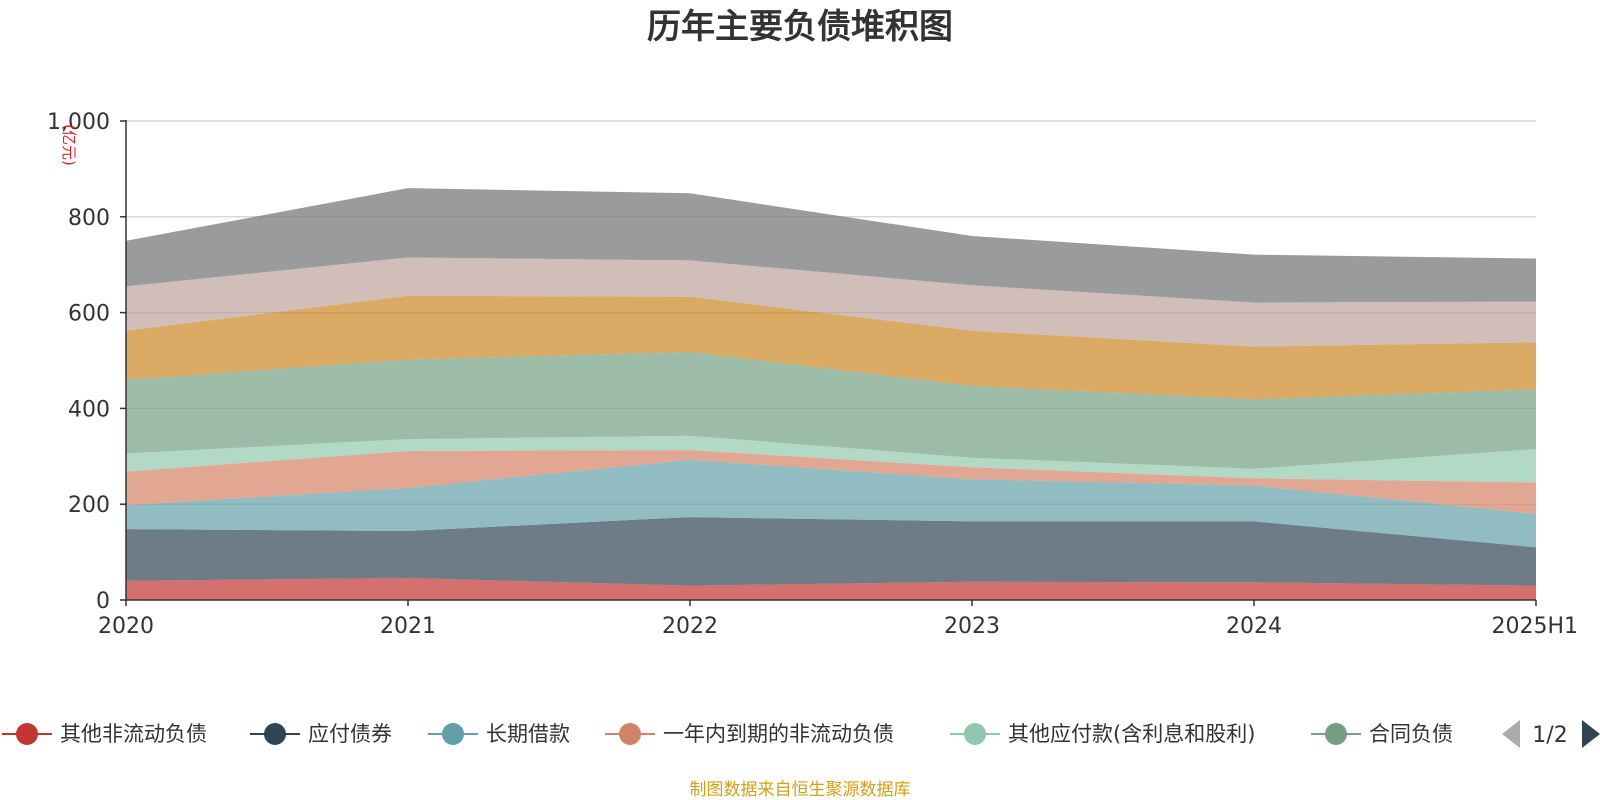 The image size is (1600, 800). What do you see at coordinates (800, 790) in the screenshot?
I see `data-source-note: 制图数据来自恒生聚源数据库` at bounding box center [800, 790].